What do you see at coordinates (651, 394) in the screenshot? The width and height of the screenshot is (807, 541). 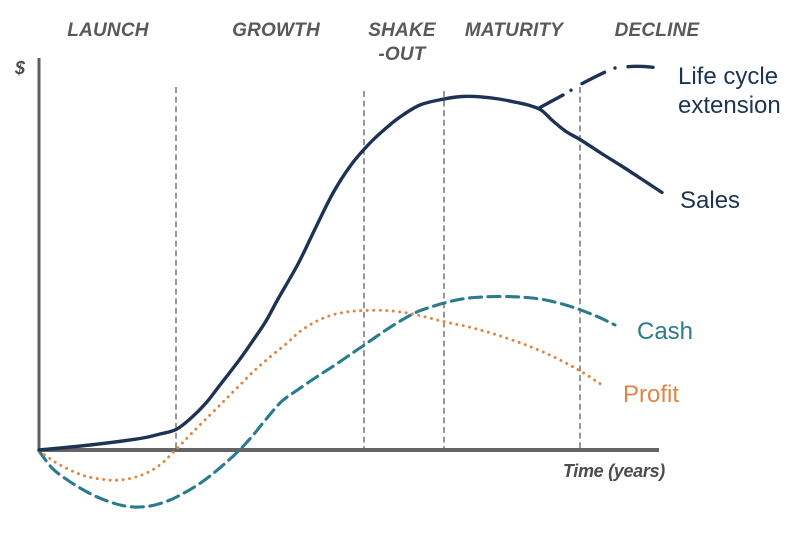 I see `svg-text: Profit` at bounding box center [651, 394].